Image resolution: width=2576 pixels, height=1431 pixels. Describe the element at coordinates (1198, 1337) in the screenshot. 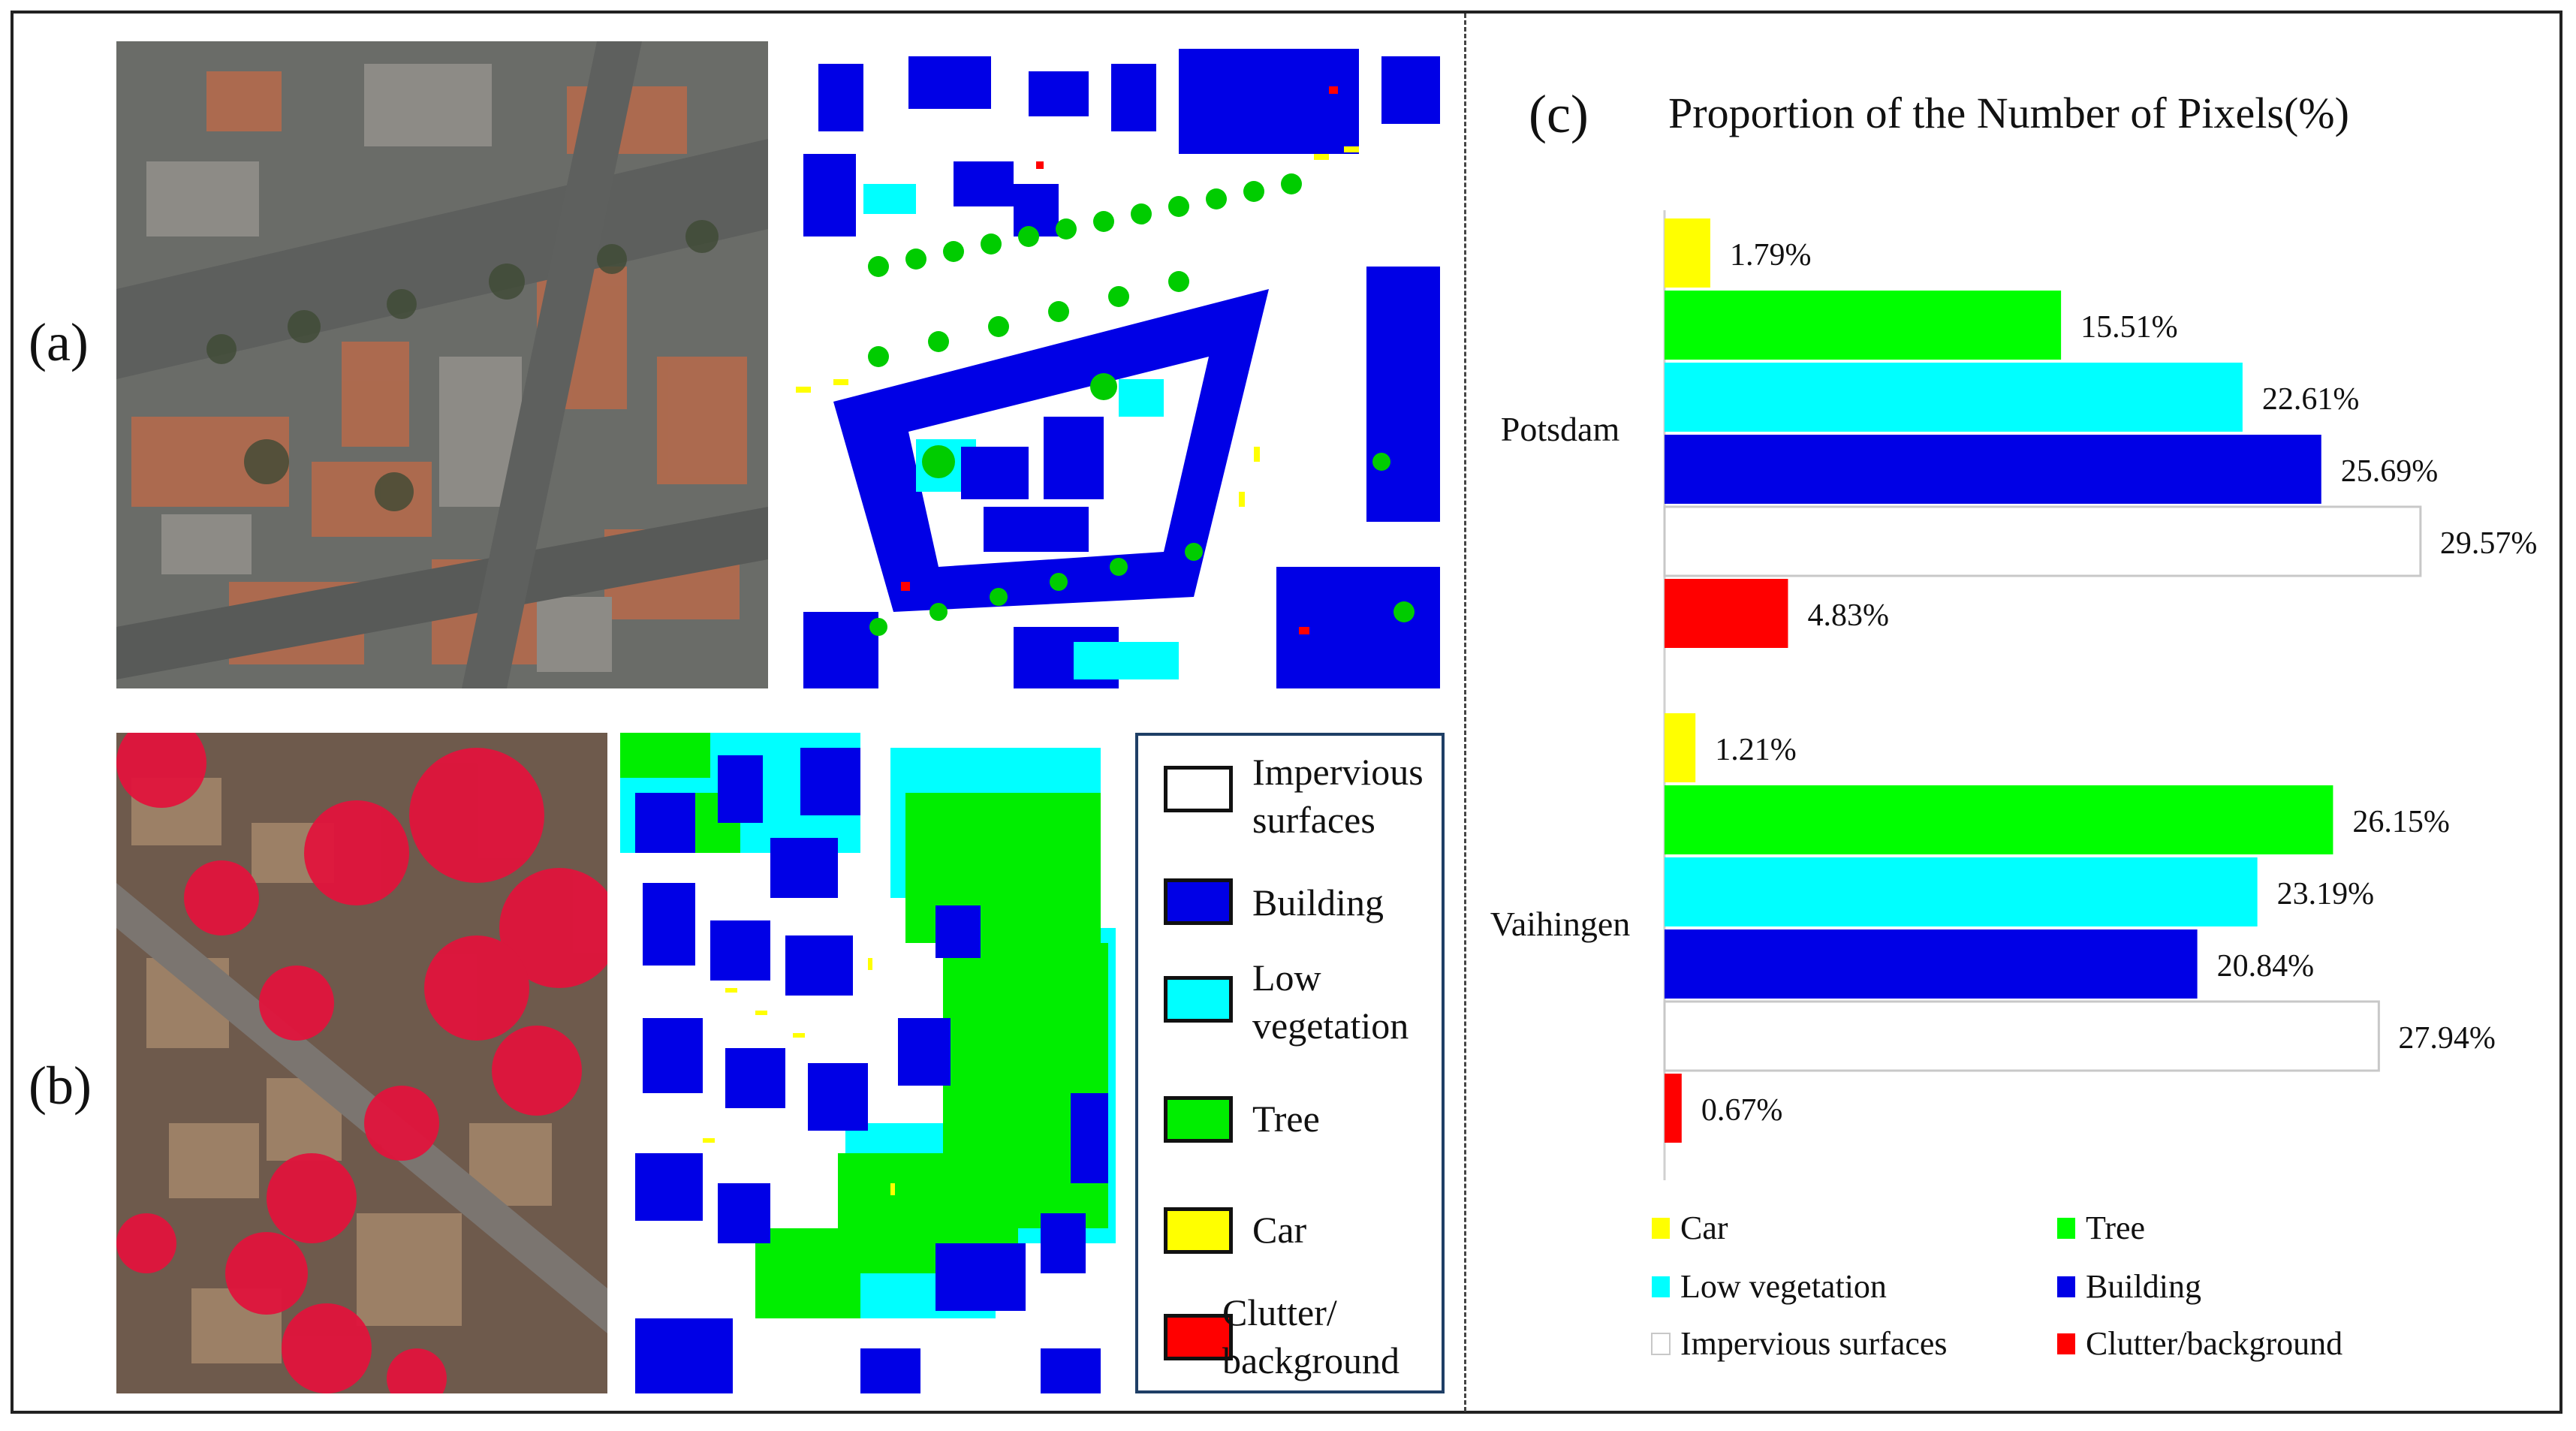

I see `legend-swatch-clutter` at that location.